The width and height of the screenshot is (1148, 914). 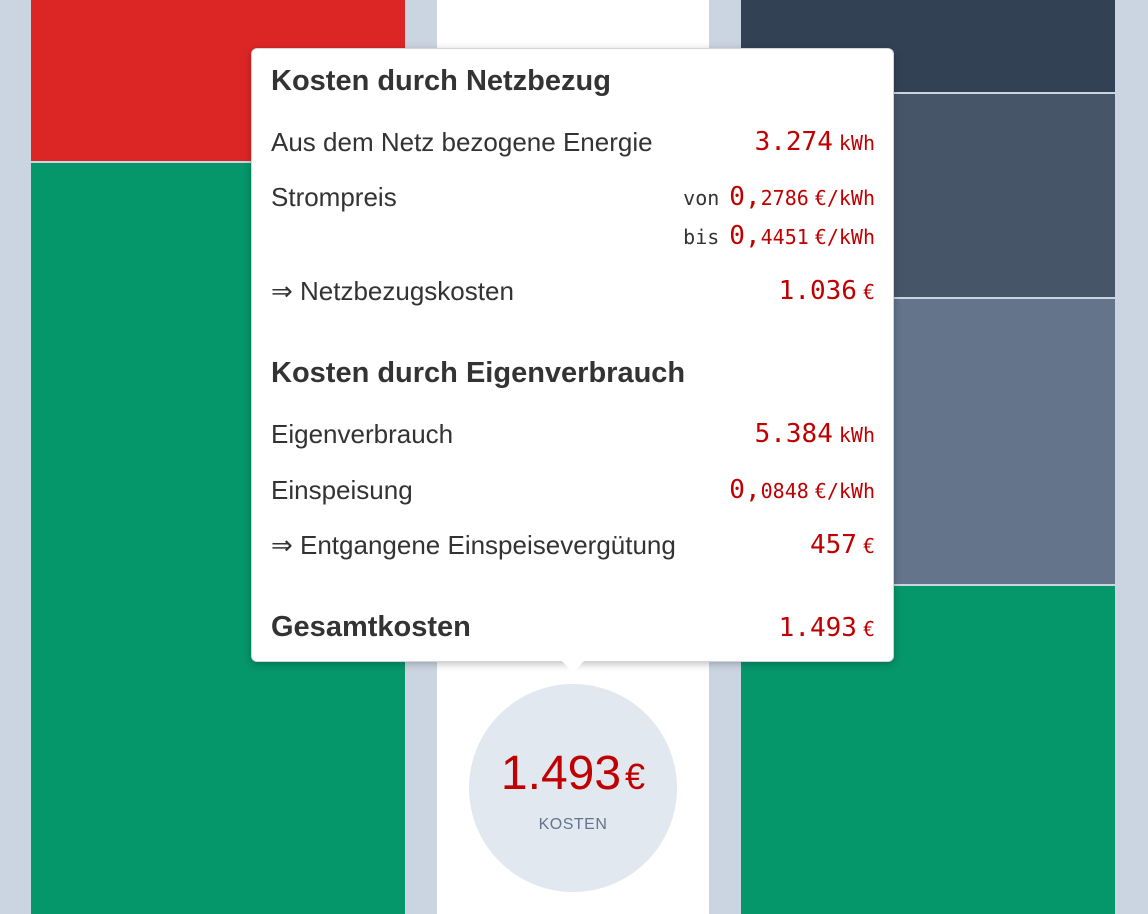 I want to click on total-cost-circle: 1.493 € KOSTEN, so click(x=573, y=788).